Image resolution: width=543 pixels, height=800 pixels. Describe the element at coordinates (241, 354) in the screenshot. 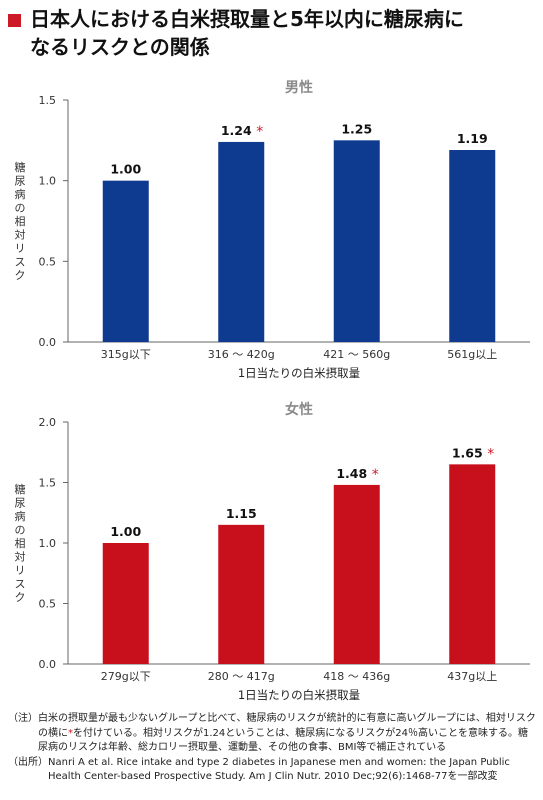

I see `male-category-label-2: 316 ～ 420g` at that location.